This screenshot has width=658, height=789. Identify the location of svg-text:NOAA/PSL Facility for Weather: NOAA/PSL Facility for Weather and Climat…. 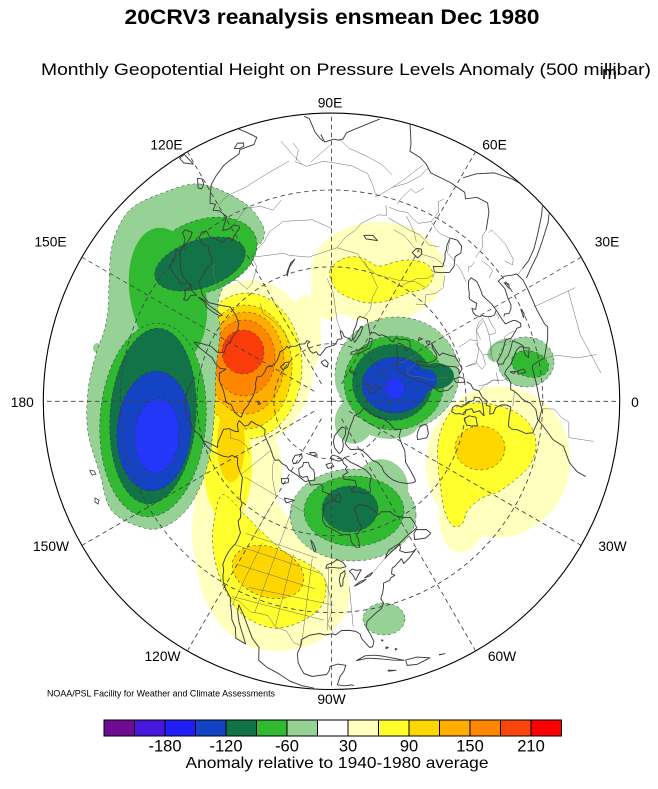
(161, 694).